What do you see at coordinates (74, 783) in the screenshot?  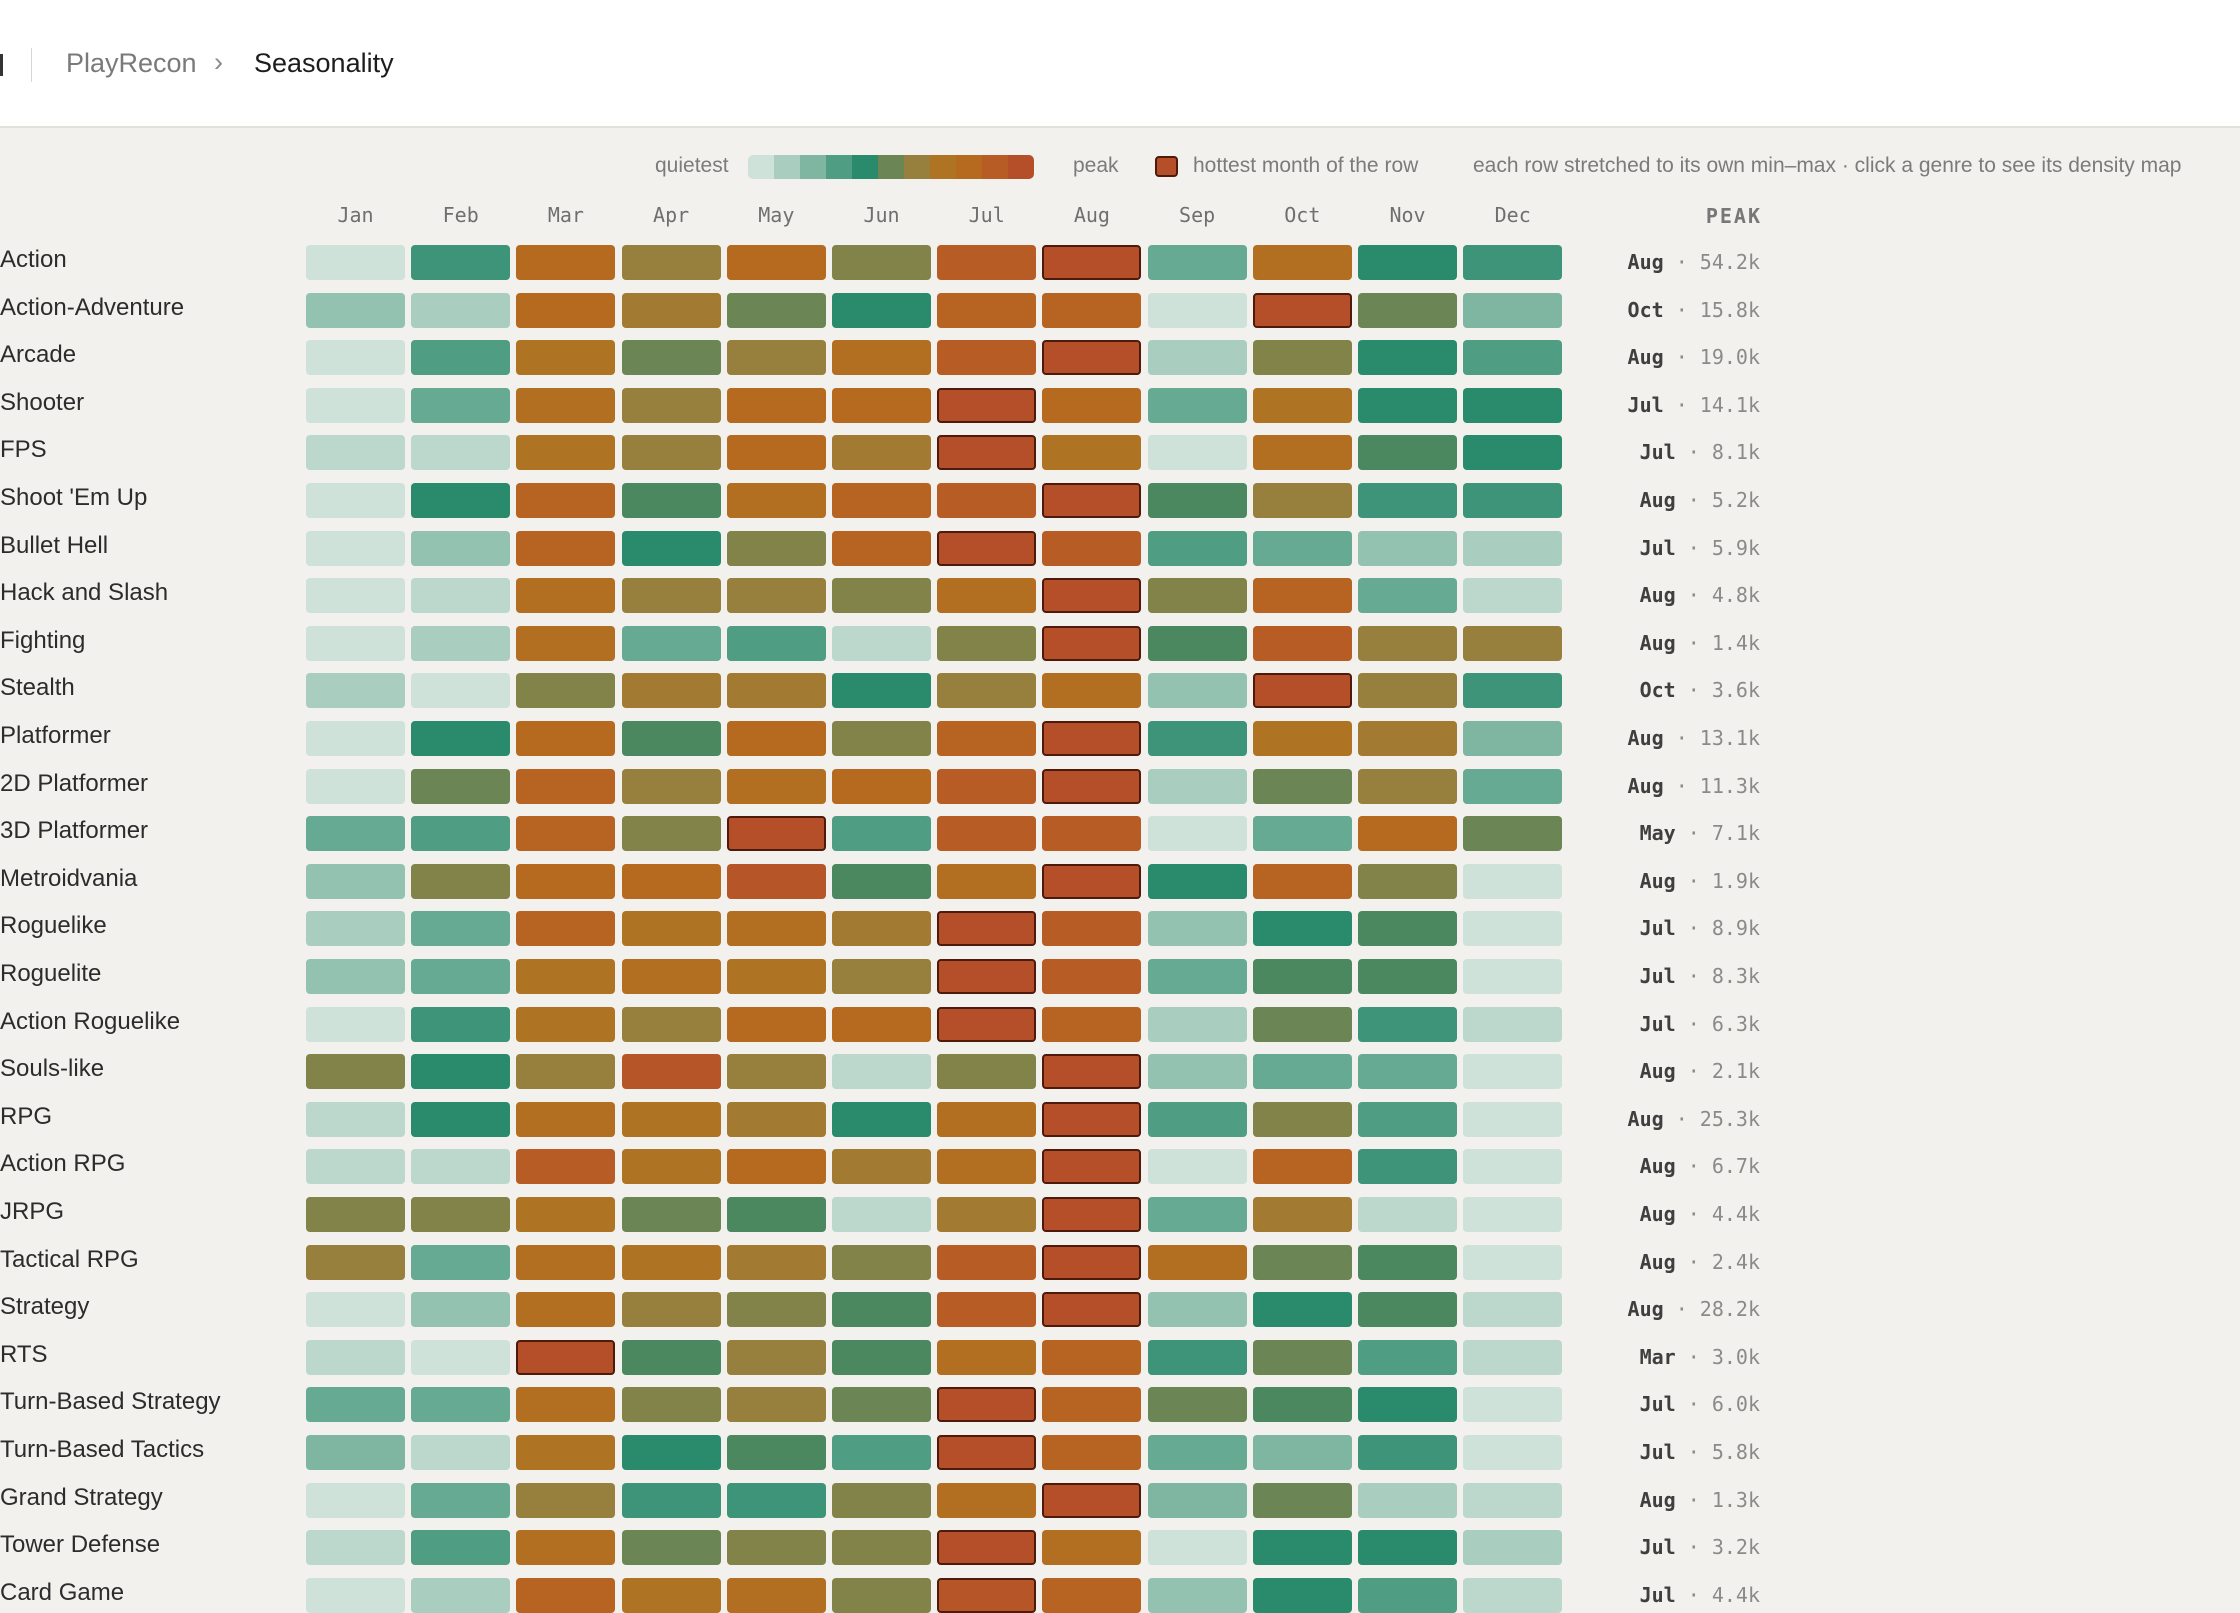 I see `genre-label: 2D Platformer` at bounding box center [74, 783].